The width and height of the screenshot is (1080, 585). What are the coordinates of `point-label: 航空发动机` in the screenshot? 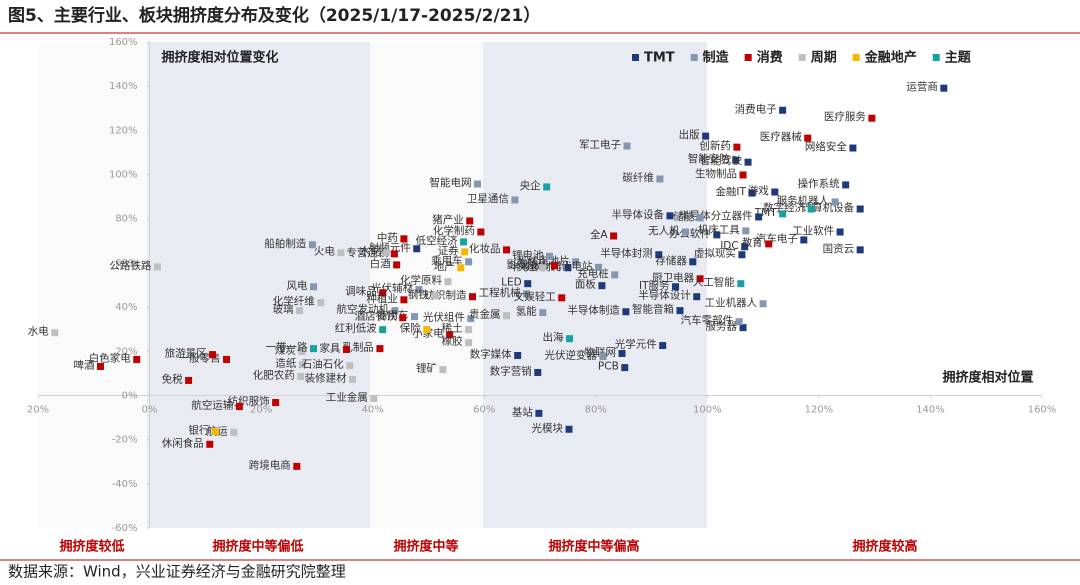 It's located at (362, 309).